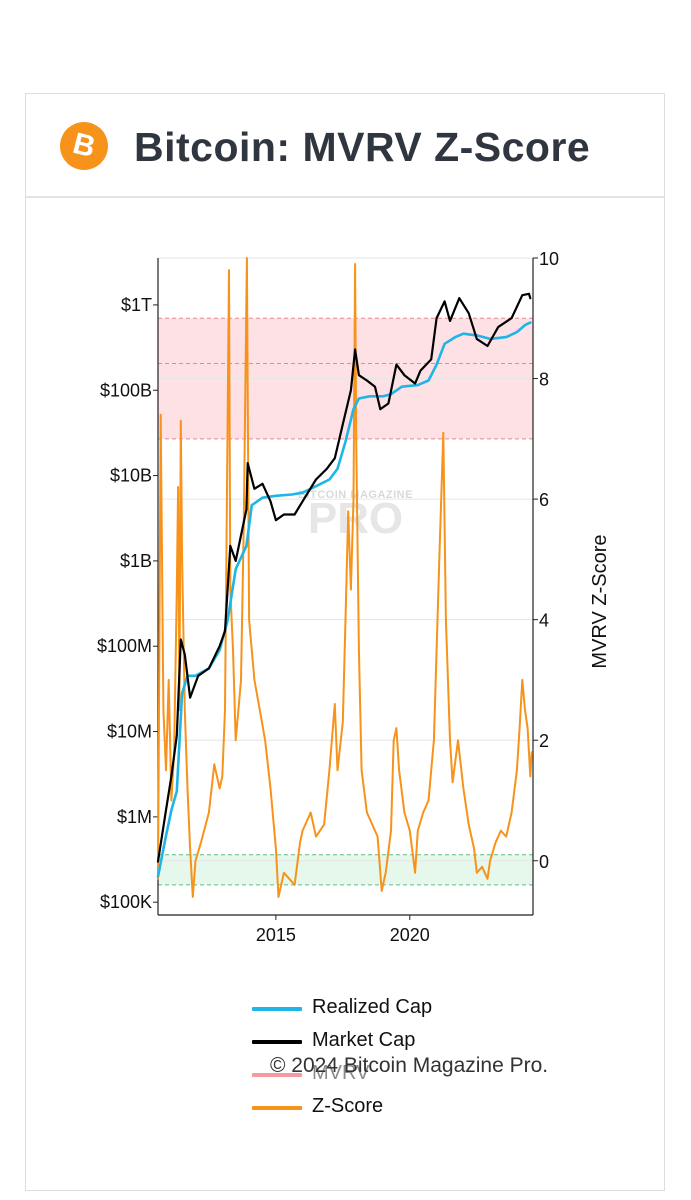  Describe the element at coordinates (544, 741) in the screenshot. I see `right-tick-label: 2` at that location.